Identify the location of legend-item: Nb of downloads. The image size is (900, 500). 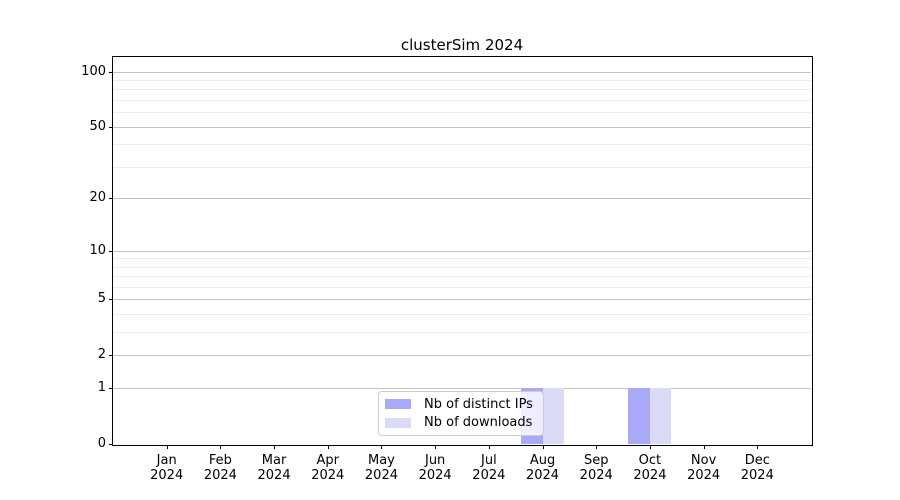
(460, 423).